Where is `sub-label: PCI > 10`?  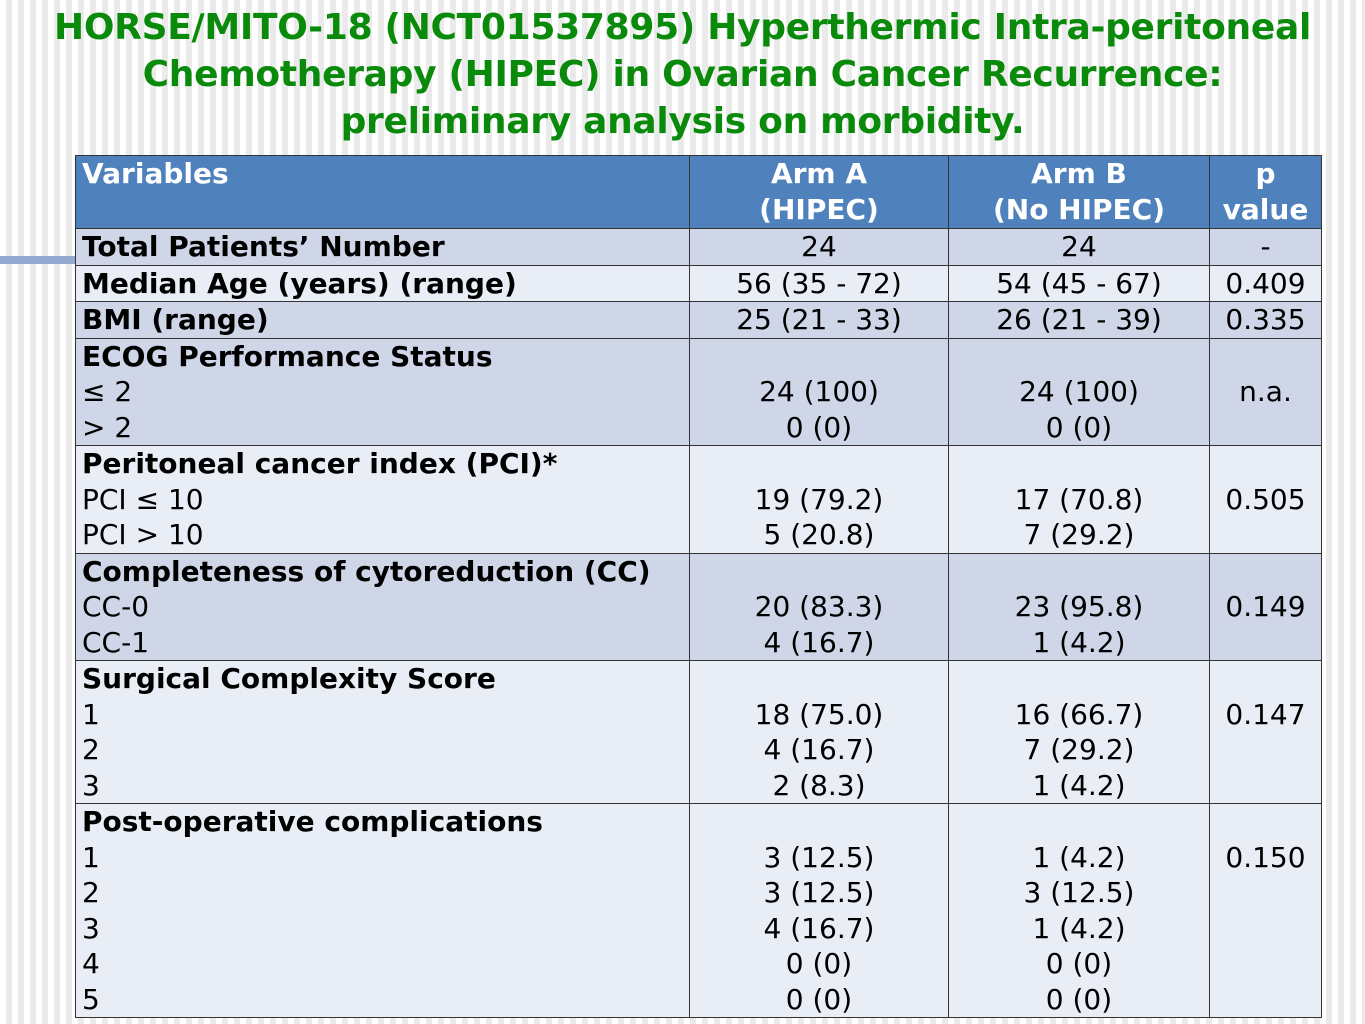
sub-label: PCI > 10 is located at coordinates (143, 534).